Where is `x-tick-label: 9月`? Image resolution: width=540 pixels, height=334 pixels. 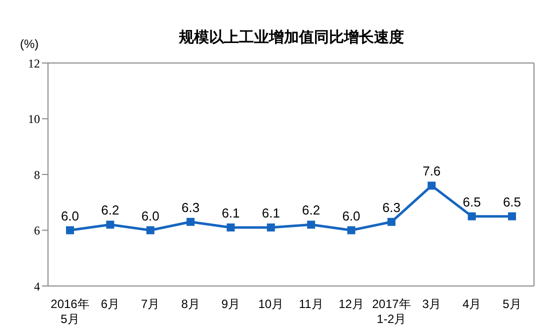 x-tick-label: 9月 is located at coordinates (230, 304).